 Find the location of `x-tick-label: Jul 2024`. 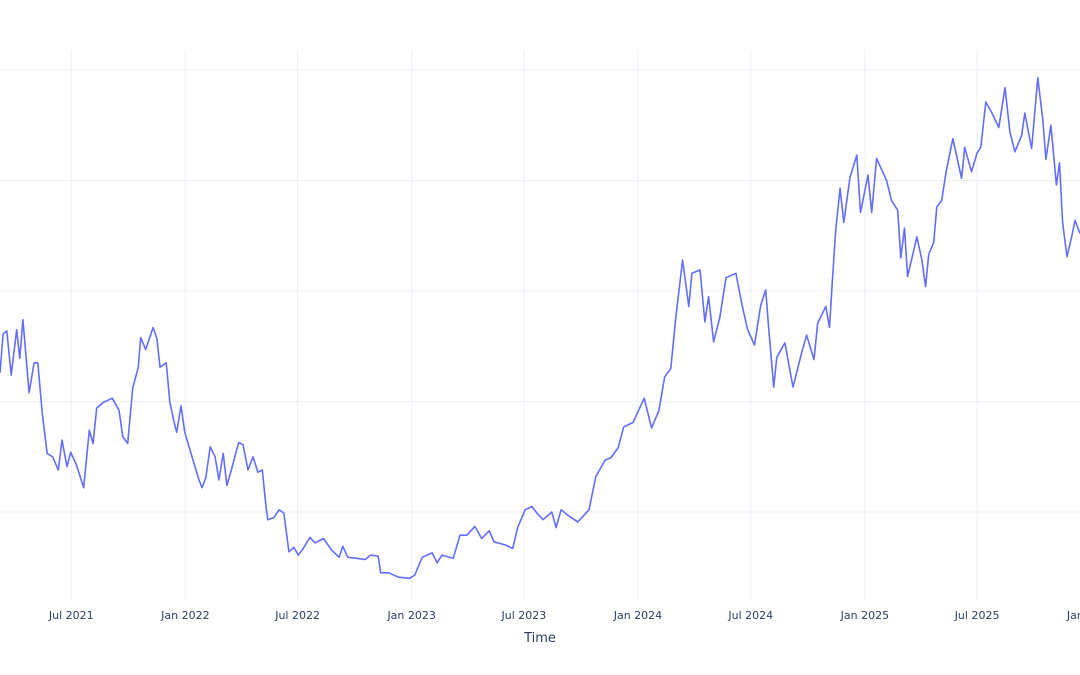

x-tick-label: Jul 2024 is located at coordinates (750, 615).